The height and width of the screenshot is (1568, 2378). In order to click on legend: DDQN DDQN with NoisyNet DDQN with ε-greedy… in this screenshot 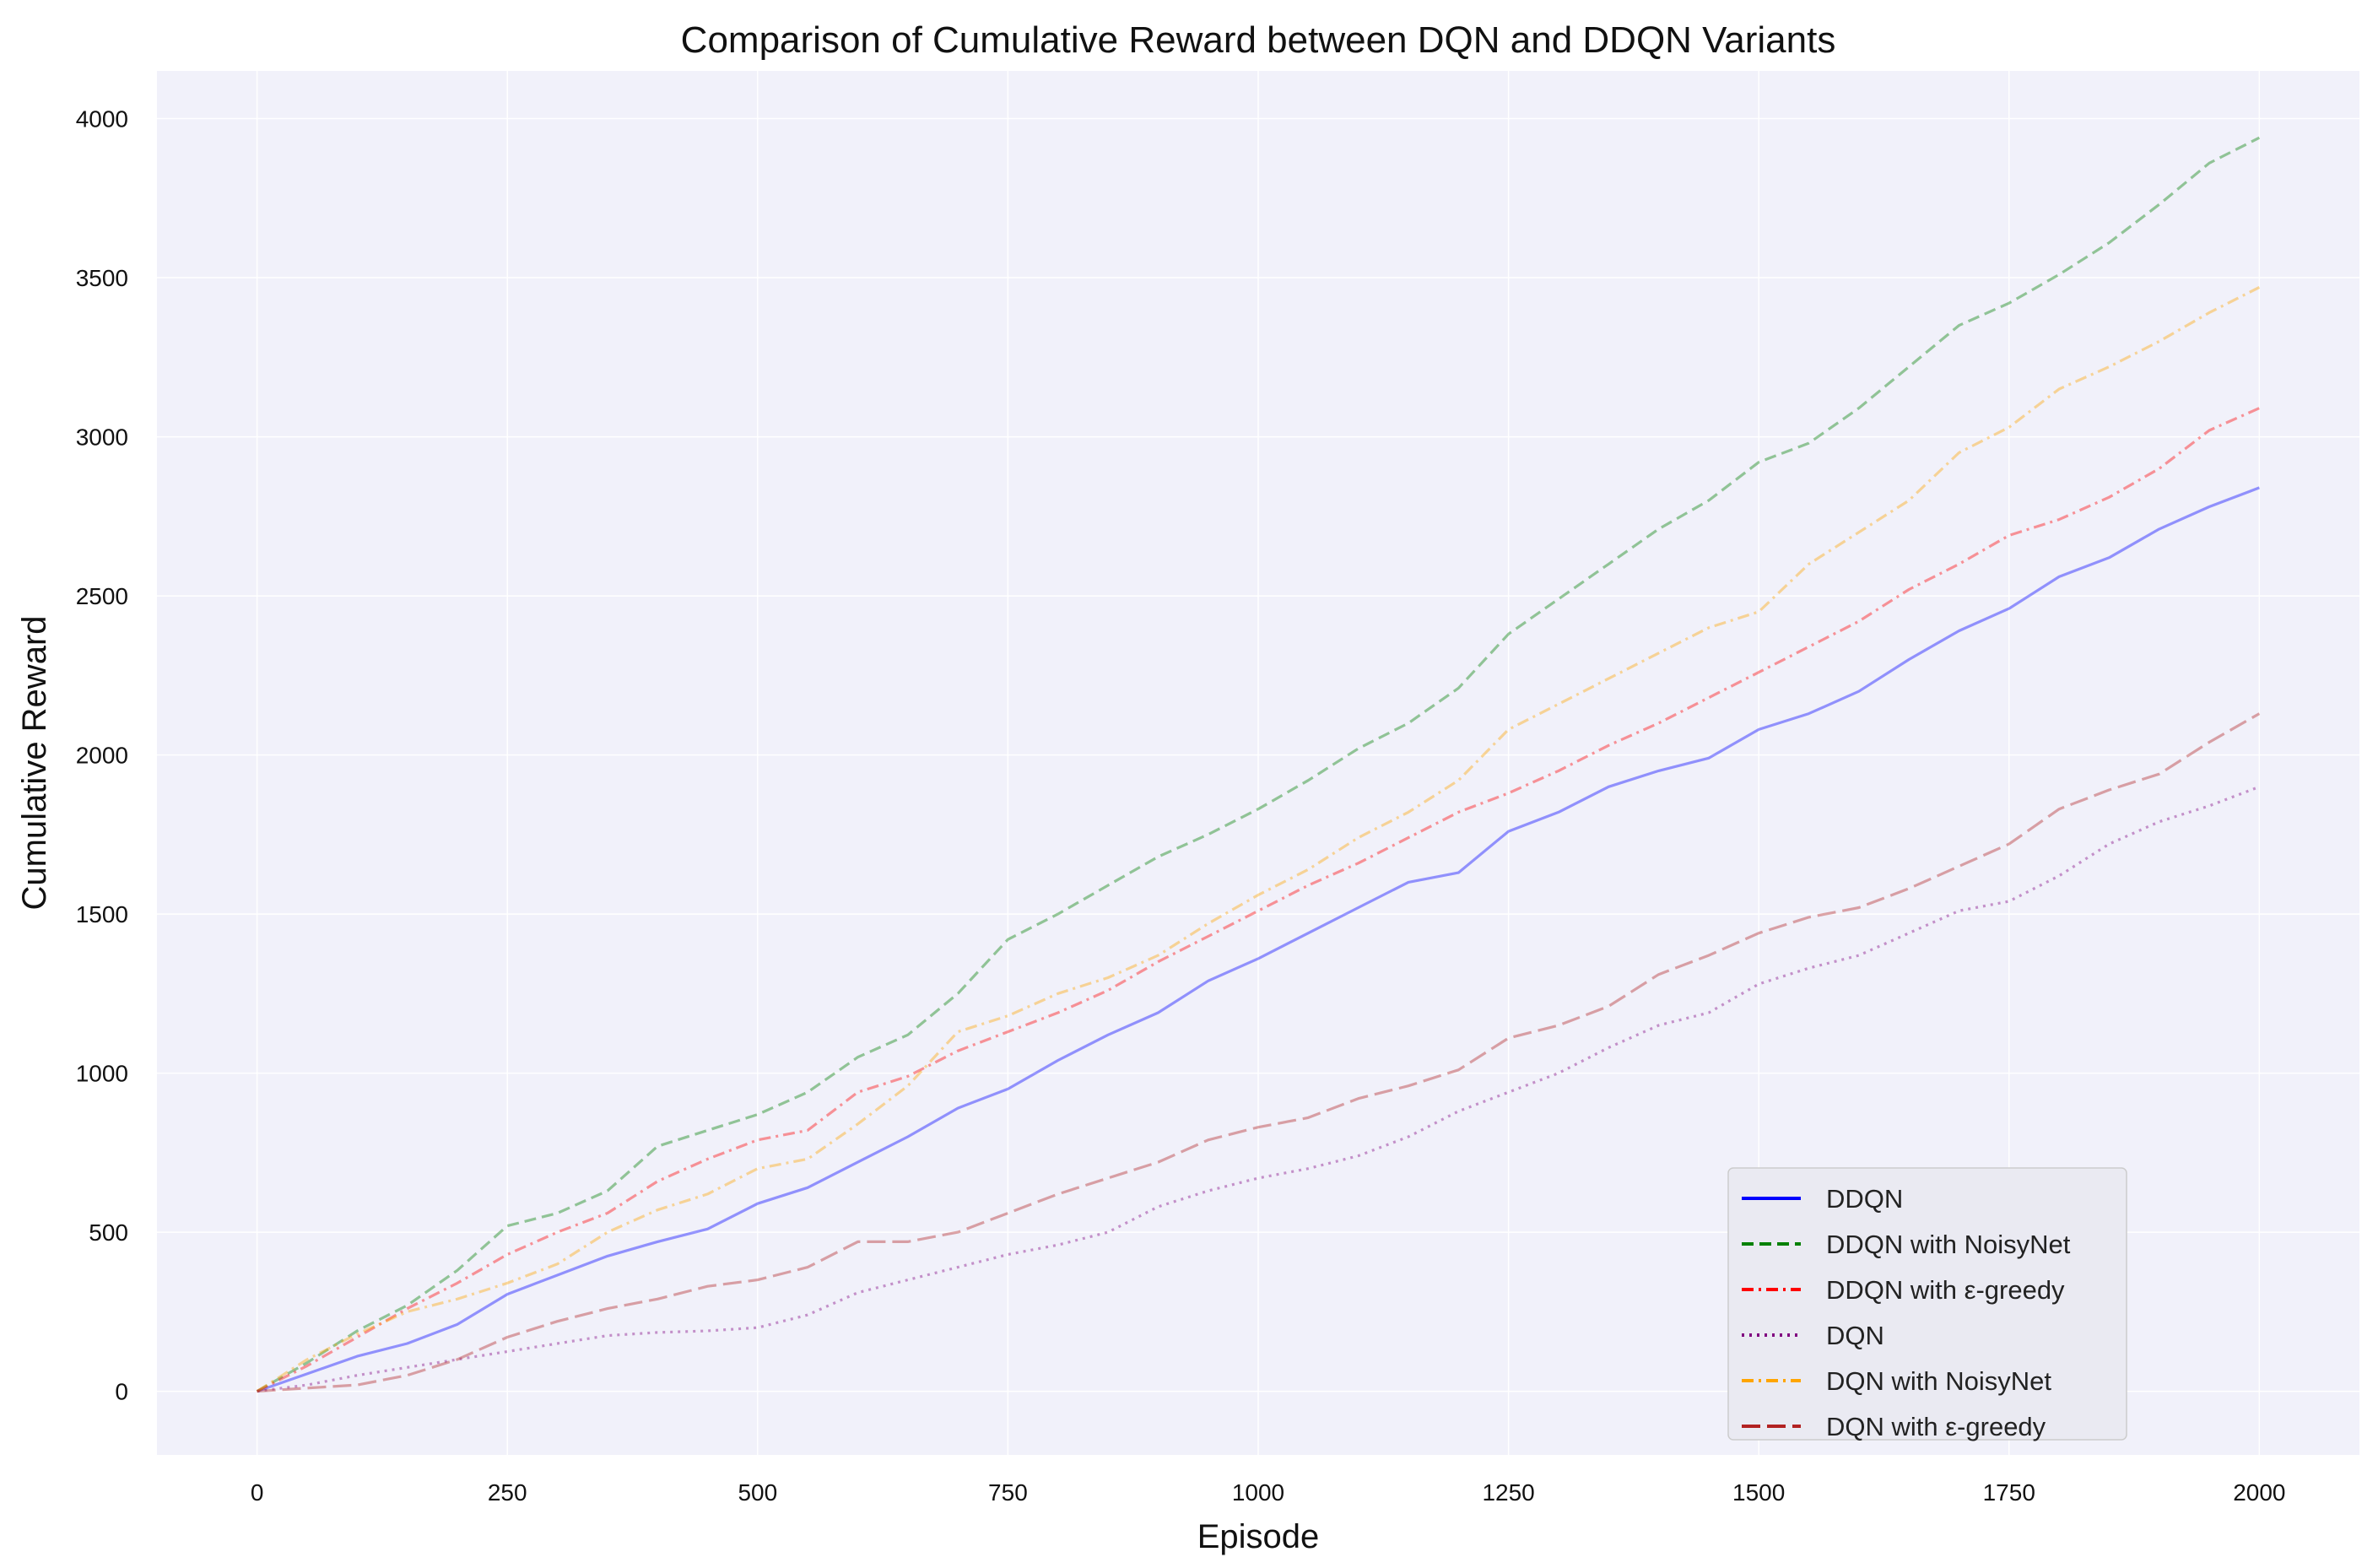, I will do `click(1927, 1304)`.